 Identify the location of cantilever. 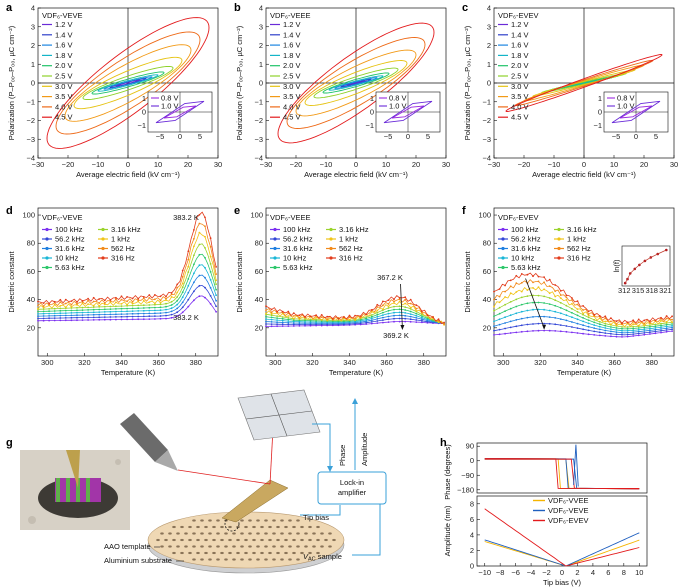
(255, 501).